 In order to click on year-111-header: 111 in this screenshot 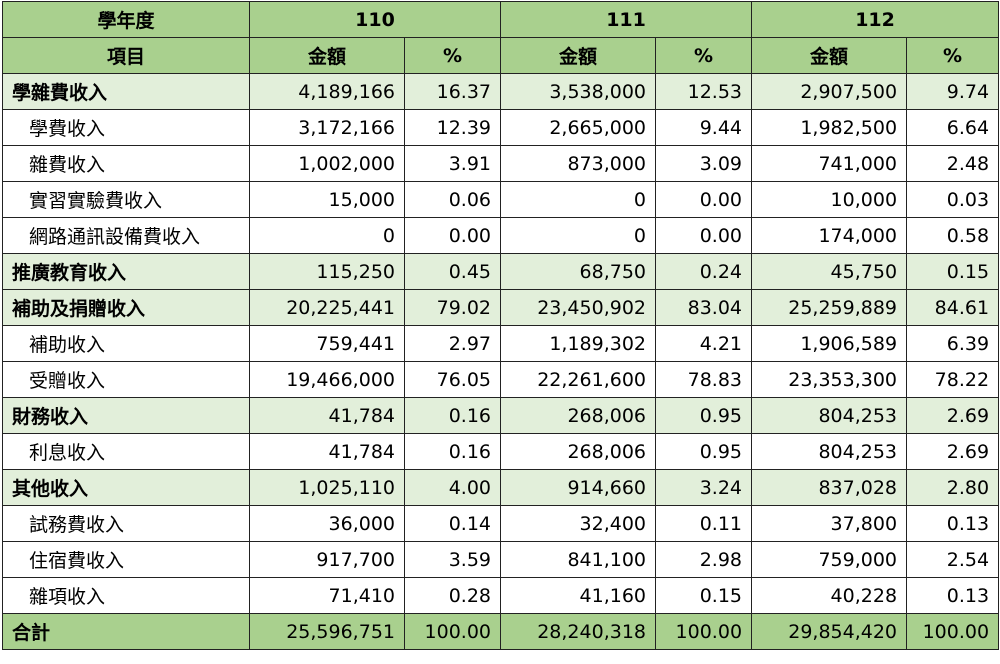, I will do `click(626, 19)`.